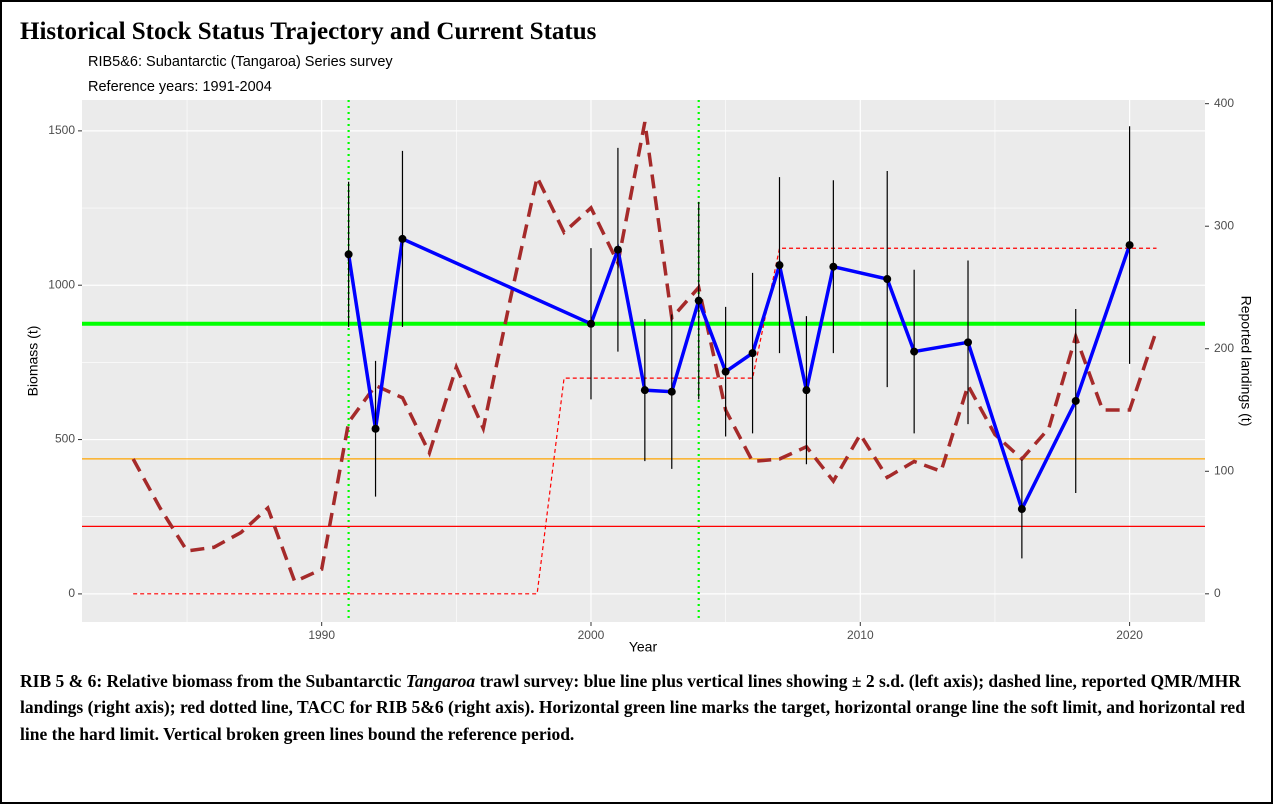 Image resolution: width=1273 pixels, height=804 pixels. Describe the element at coordinates (321, 635) in the screenshot. I see `x-tick-label: 1990` at that location.